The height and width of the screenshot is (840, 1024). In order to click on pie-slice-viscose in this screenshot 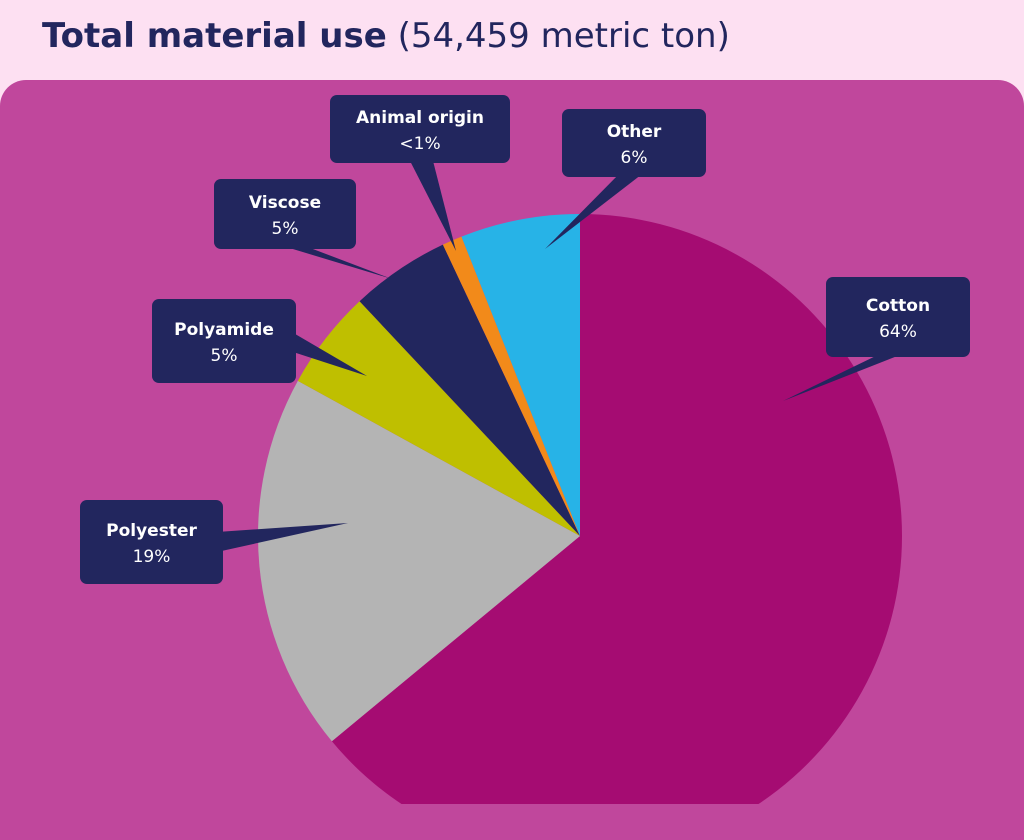, I will do `click(469, 390)`.